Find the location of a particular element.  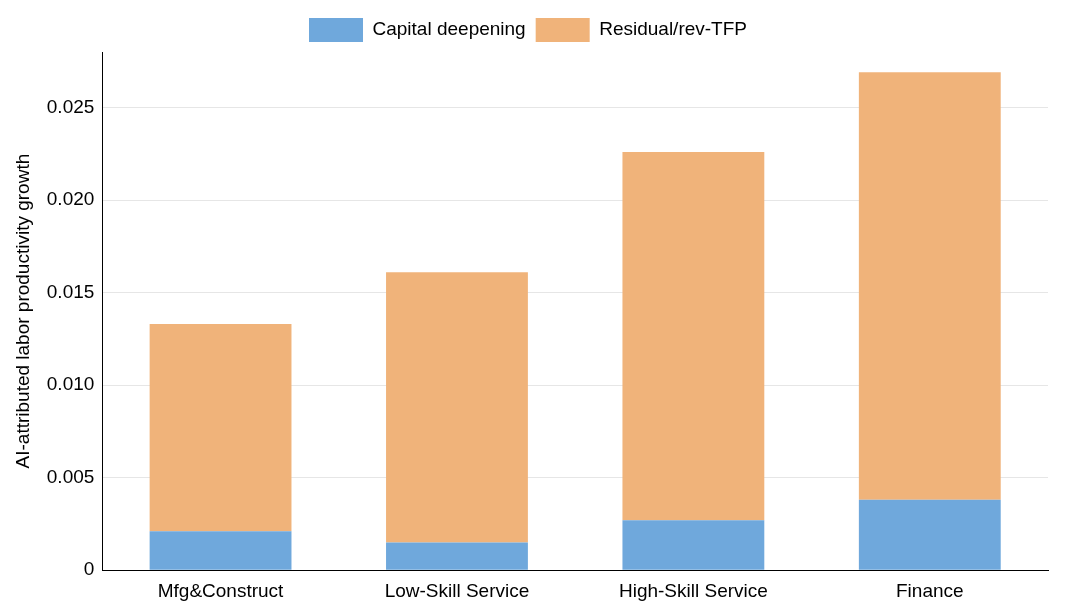

y-tick-label: 0.020 is located at coordinates (70, 199).